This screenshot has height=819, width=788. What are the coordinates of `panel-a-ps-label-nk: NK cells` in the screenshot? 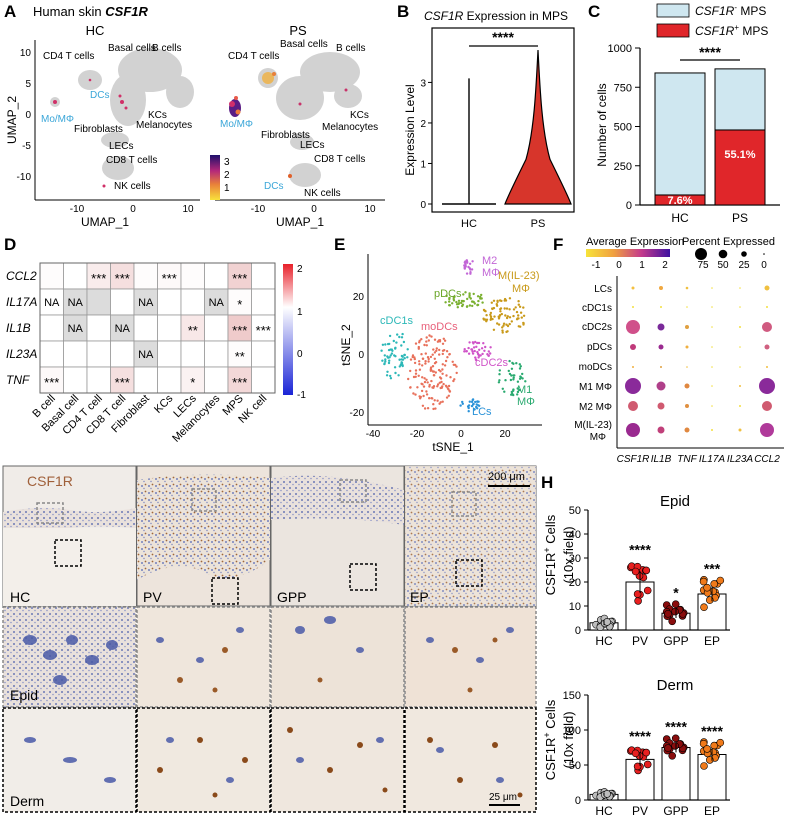 It's located at (322, 193).